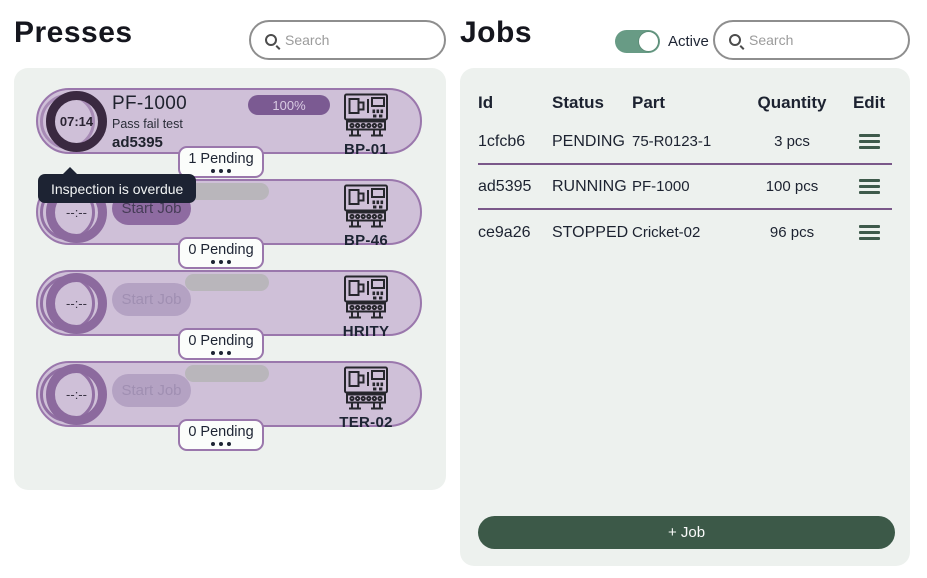 Image resolution: width=927 pixels, height=578 pixels. Describe the element at coordinates (229, 406) in the screenshot. I see `press-card-ter02: --:-- Start Job` at that location.